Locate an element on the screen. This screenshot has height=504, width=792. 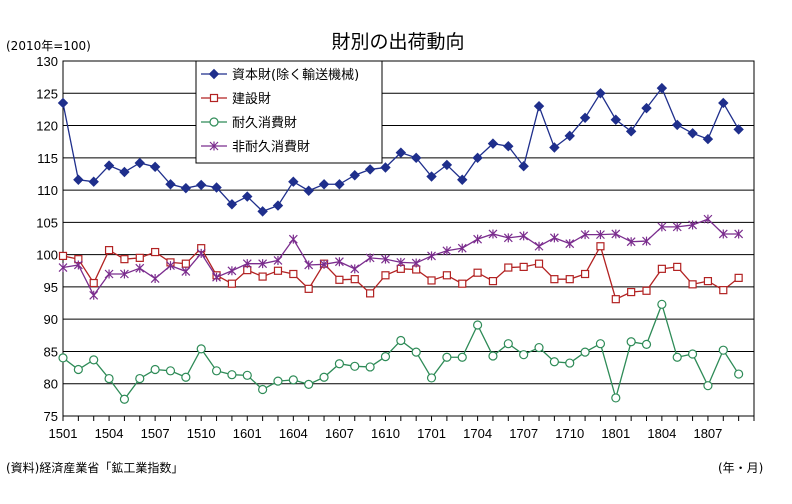
x-tick-label: 1501 is located at coordinates (63, 433).